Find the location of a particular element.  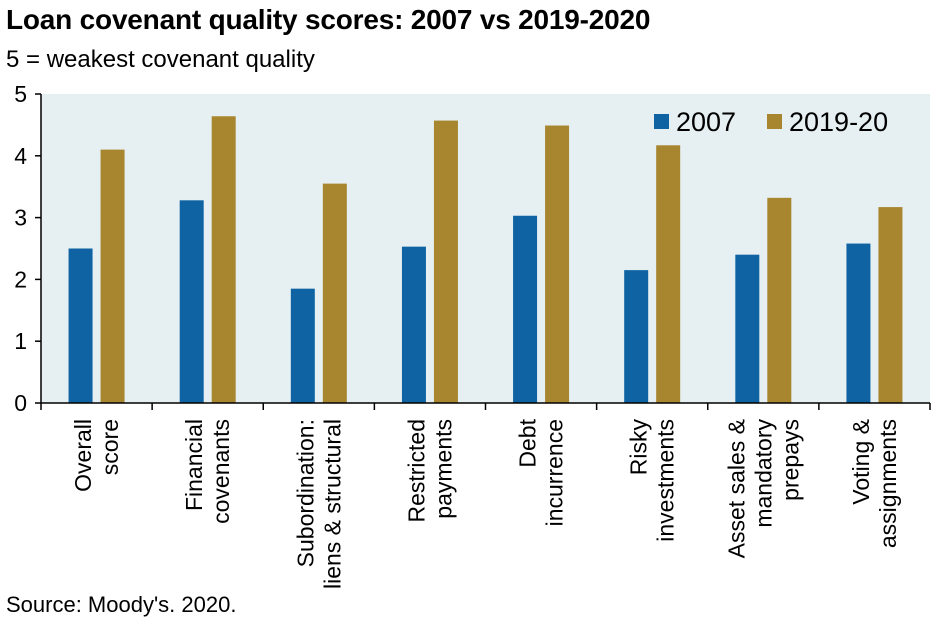

legend: 2007 2019-20 is located at coordinates (771, 122).